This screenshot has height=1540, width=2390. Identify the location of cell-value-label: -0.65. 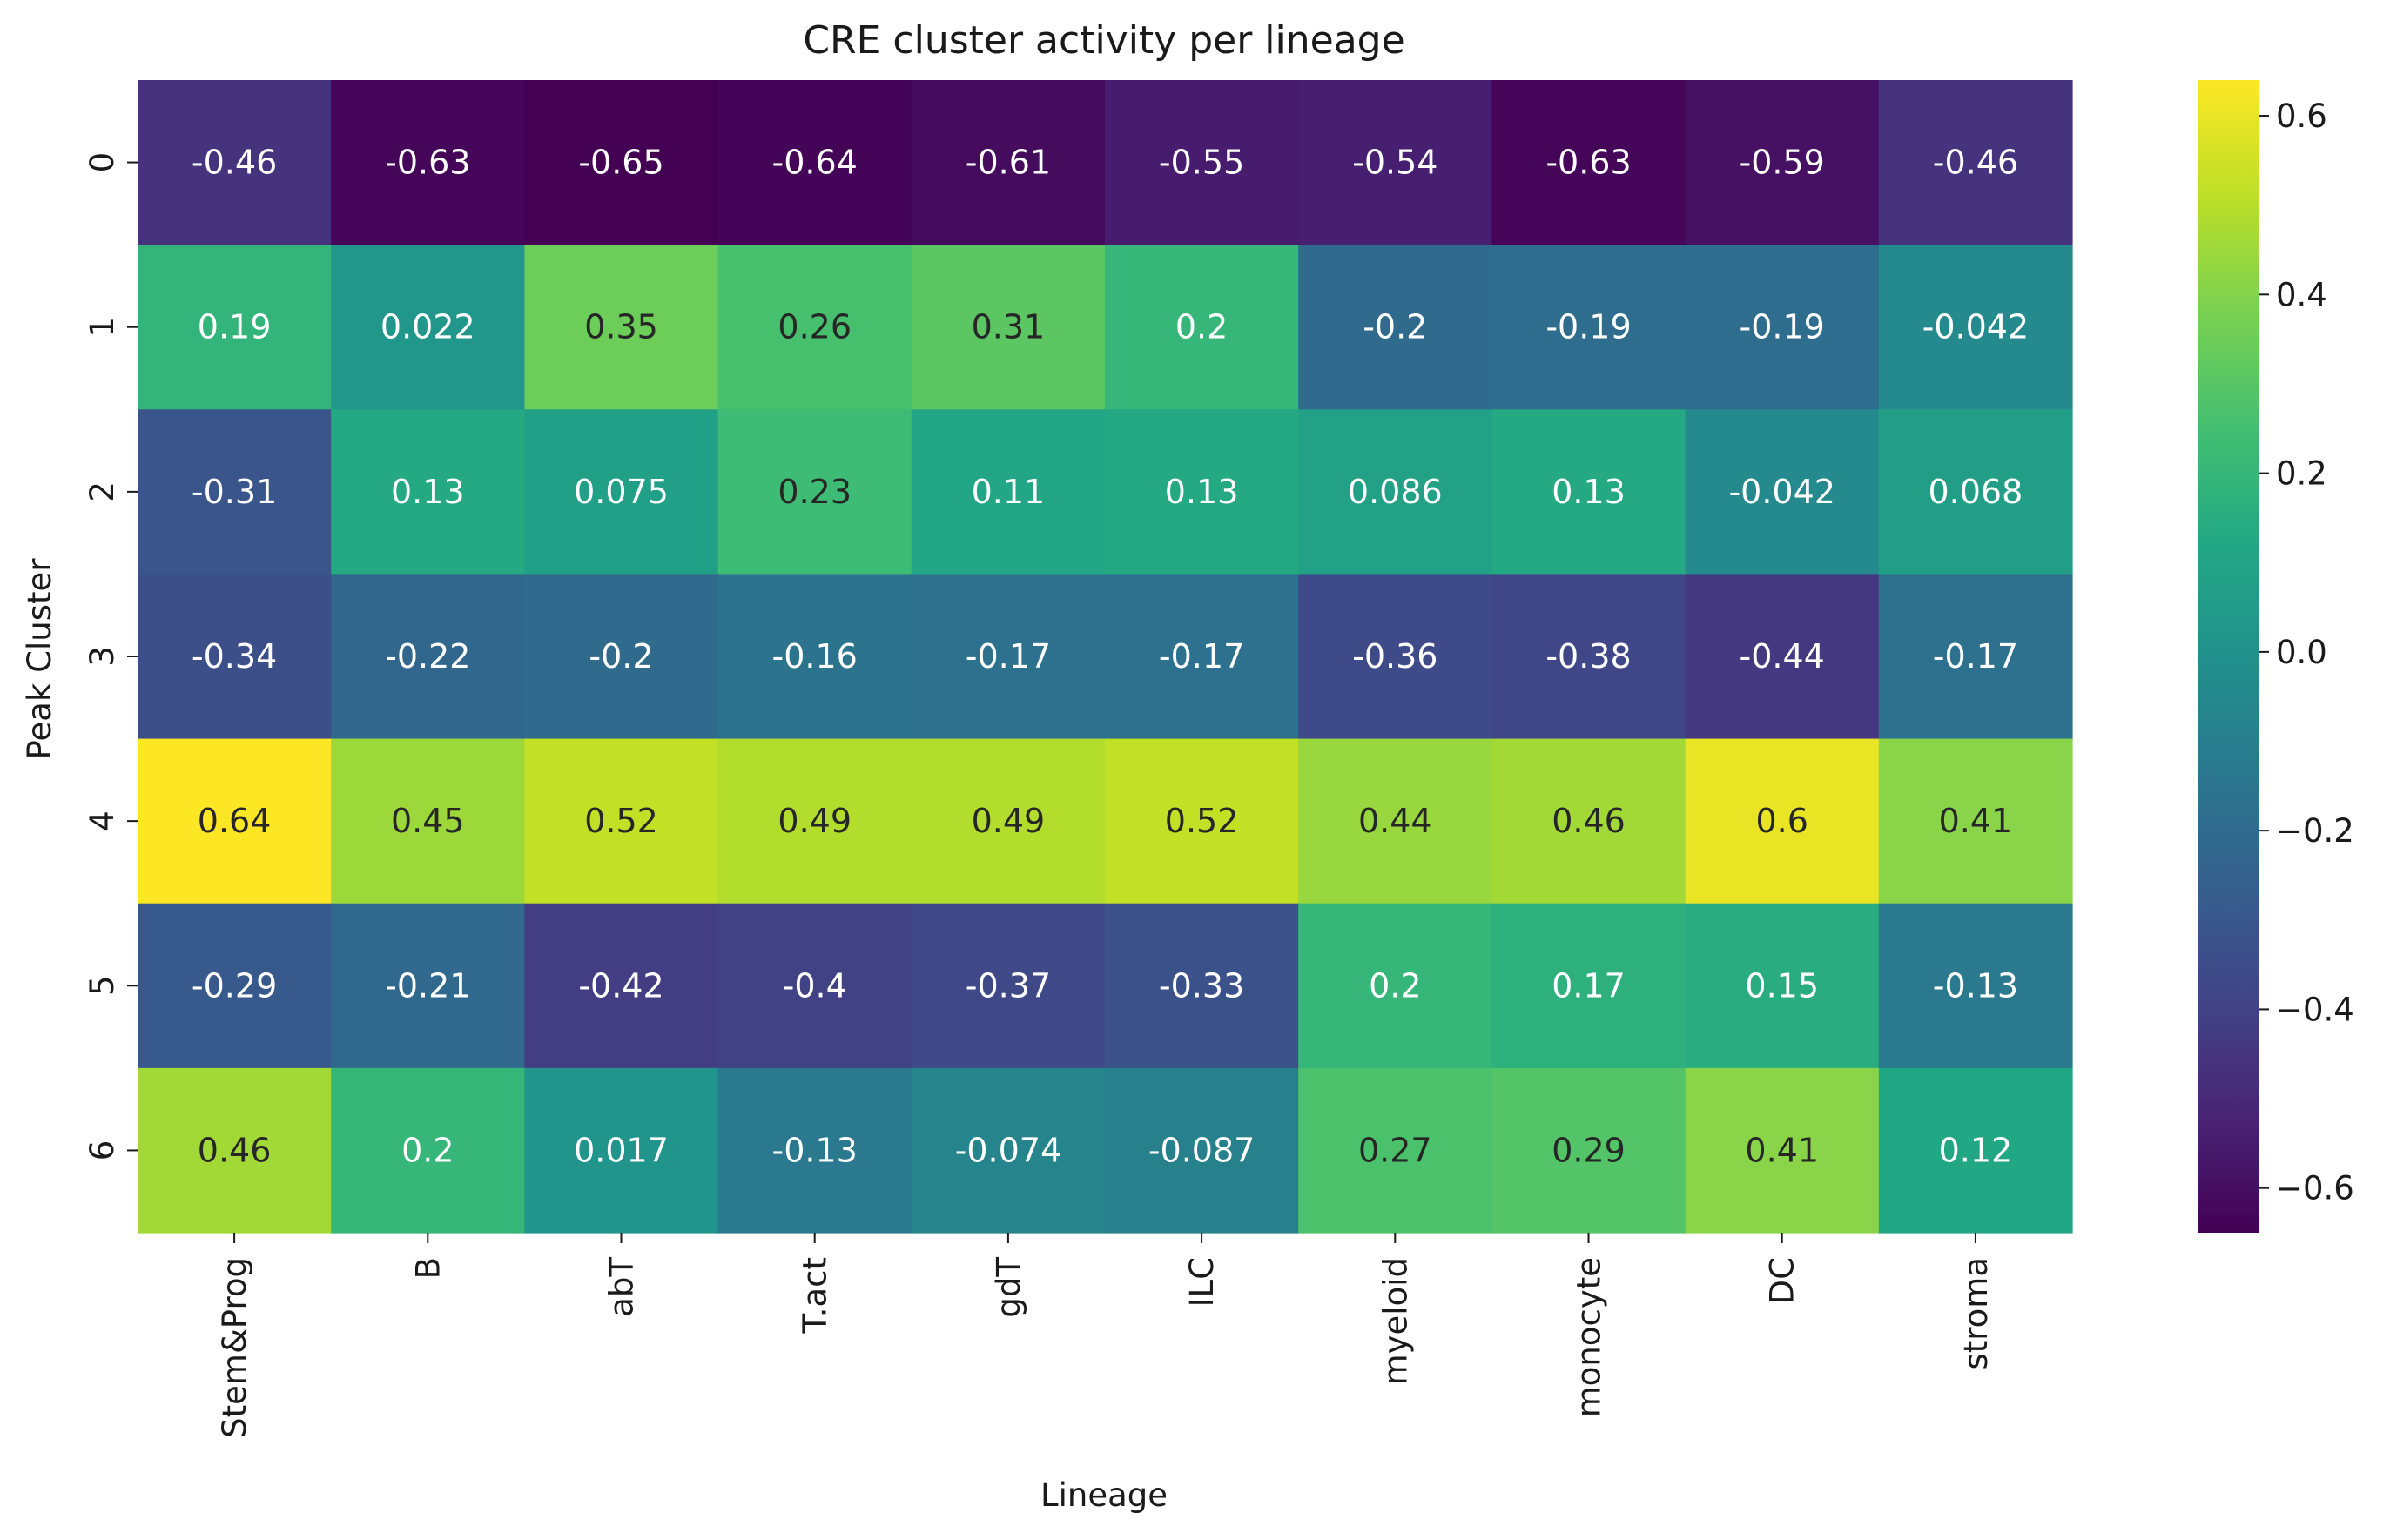
(620, 163).